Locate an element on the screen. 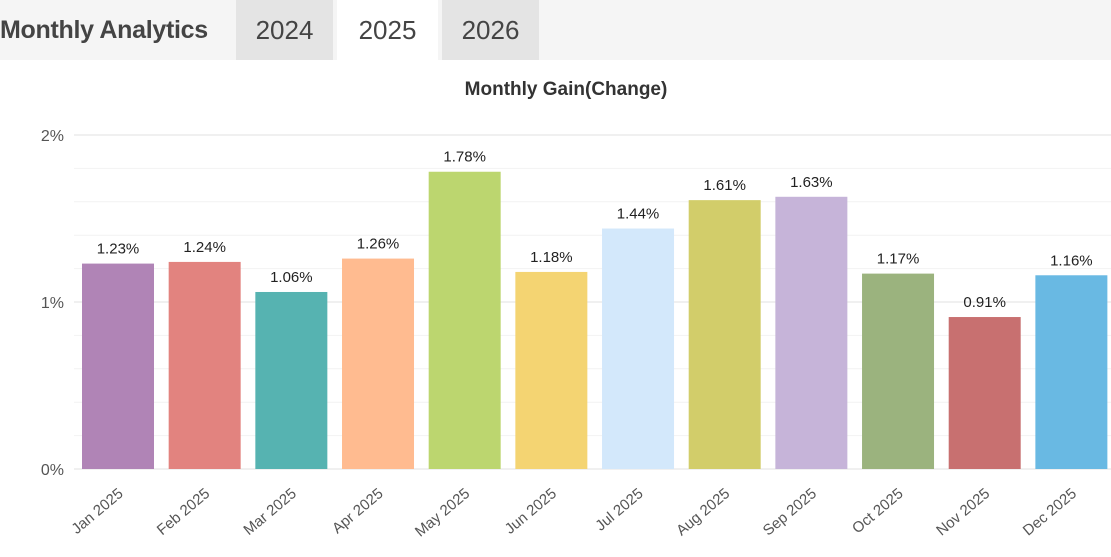  x-category-label: Jun 2025 is located at coordinates (531, 511).